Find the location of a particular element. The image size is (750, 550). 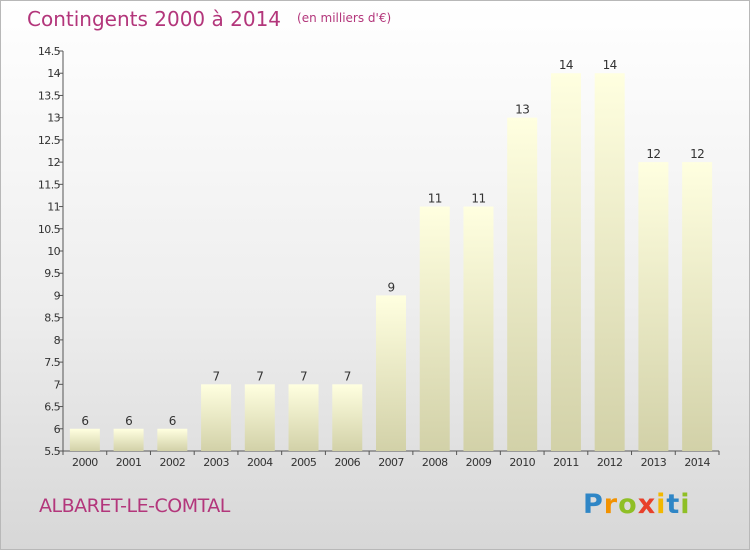

x-tick-label: 2010 is located at coordinates (522, 462).